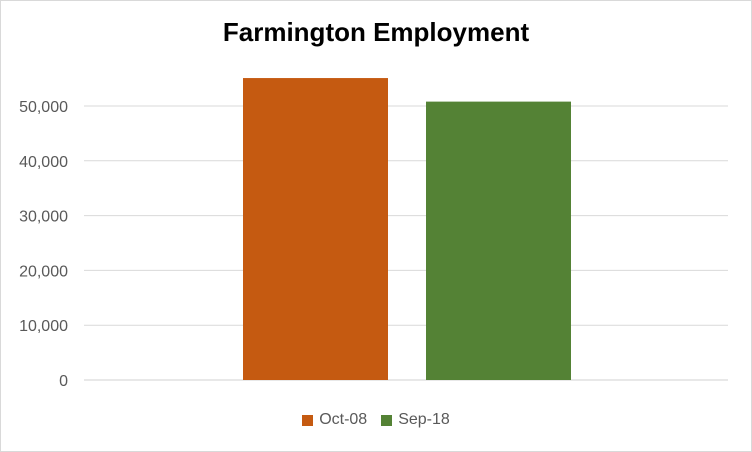 Image resolution: width=752 pixels, height=452 pixels. What do you see at coordinates (43, 162) in the screenshot?
I see `y-tick-label: 40,000` at bounding box center [43, 162].